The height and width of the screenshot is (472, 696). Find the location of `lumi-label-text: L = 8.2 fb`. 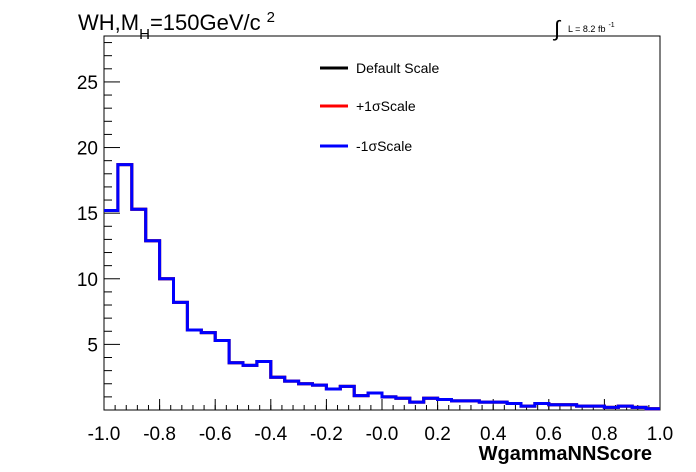

lumi-label-text: L = 8.2 fb is located at coordinates (586, 29).